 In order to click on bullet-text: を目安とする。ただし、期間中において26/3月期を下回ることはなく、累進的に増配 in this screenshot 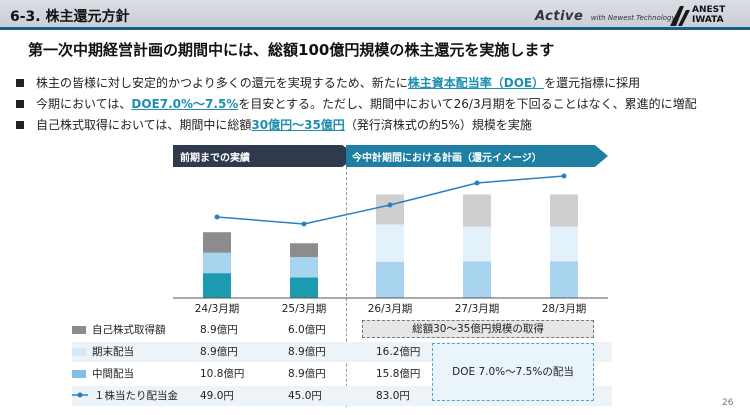, I will do `click(467, 104)`.